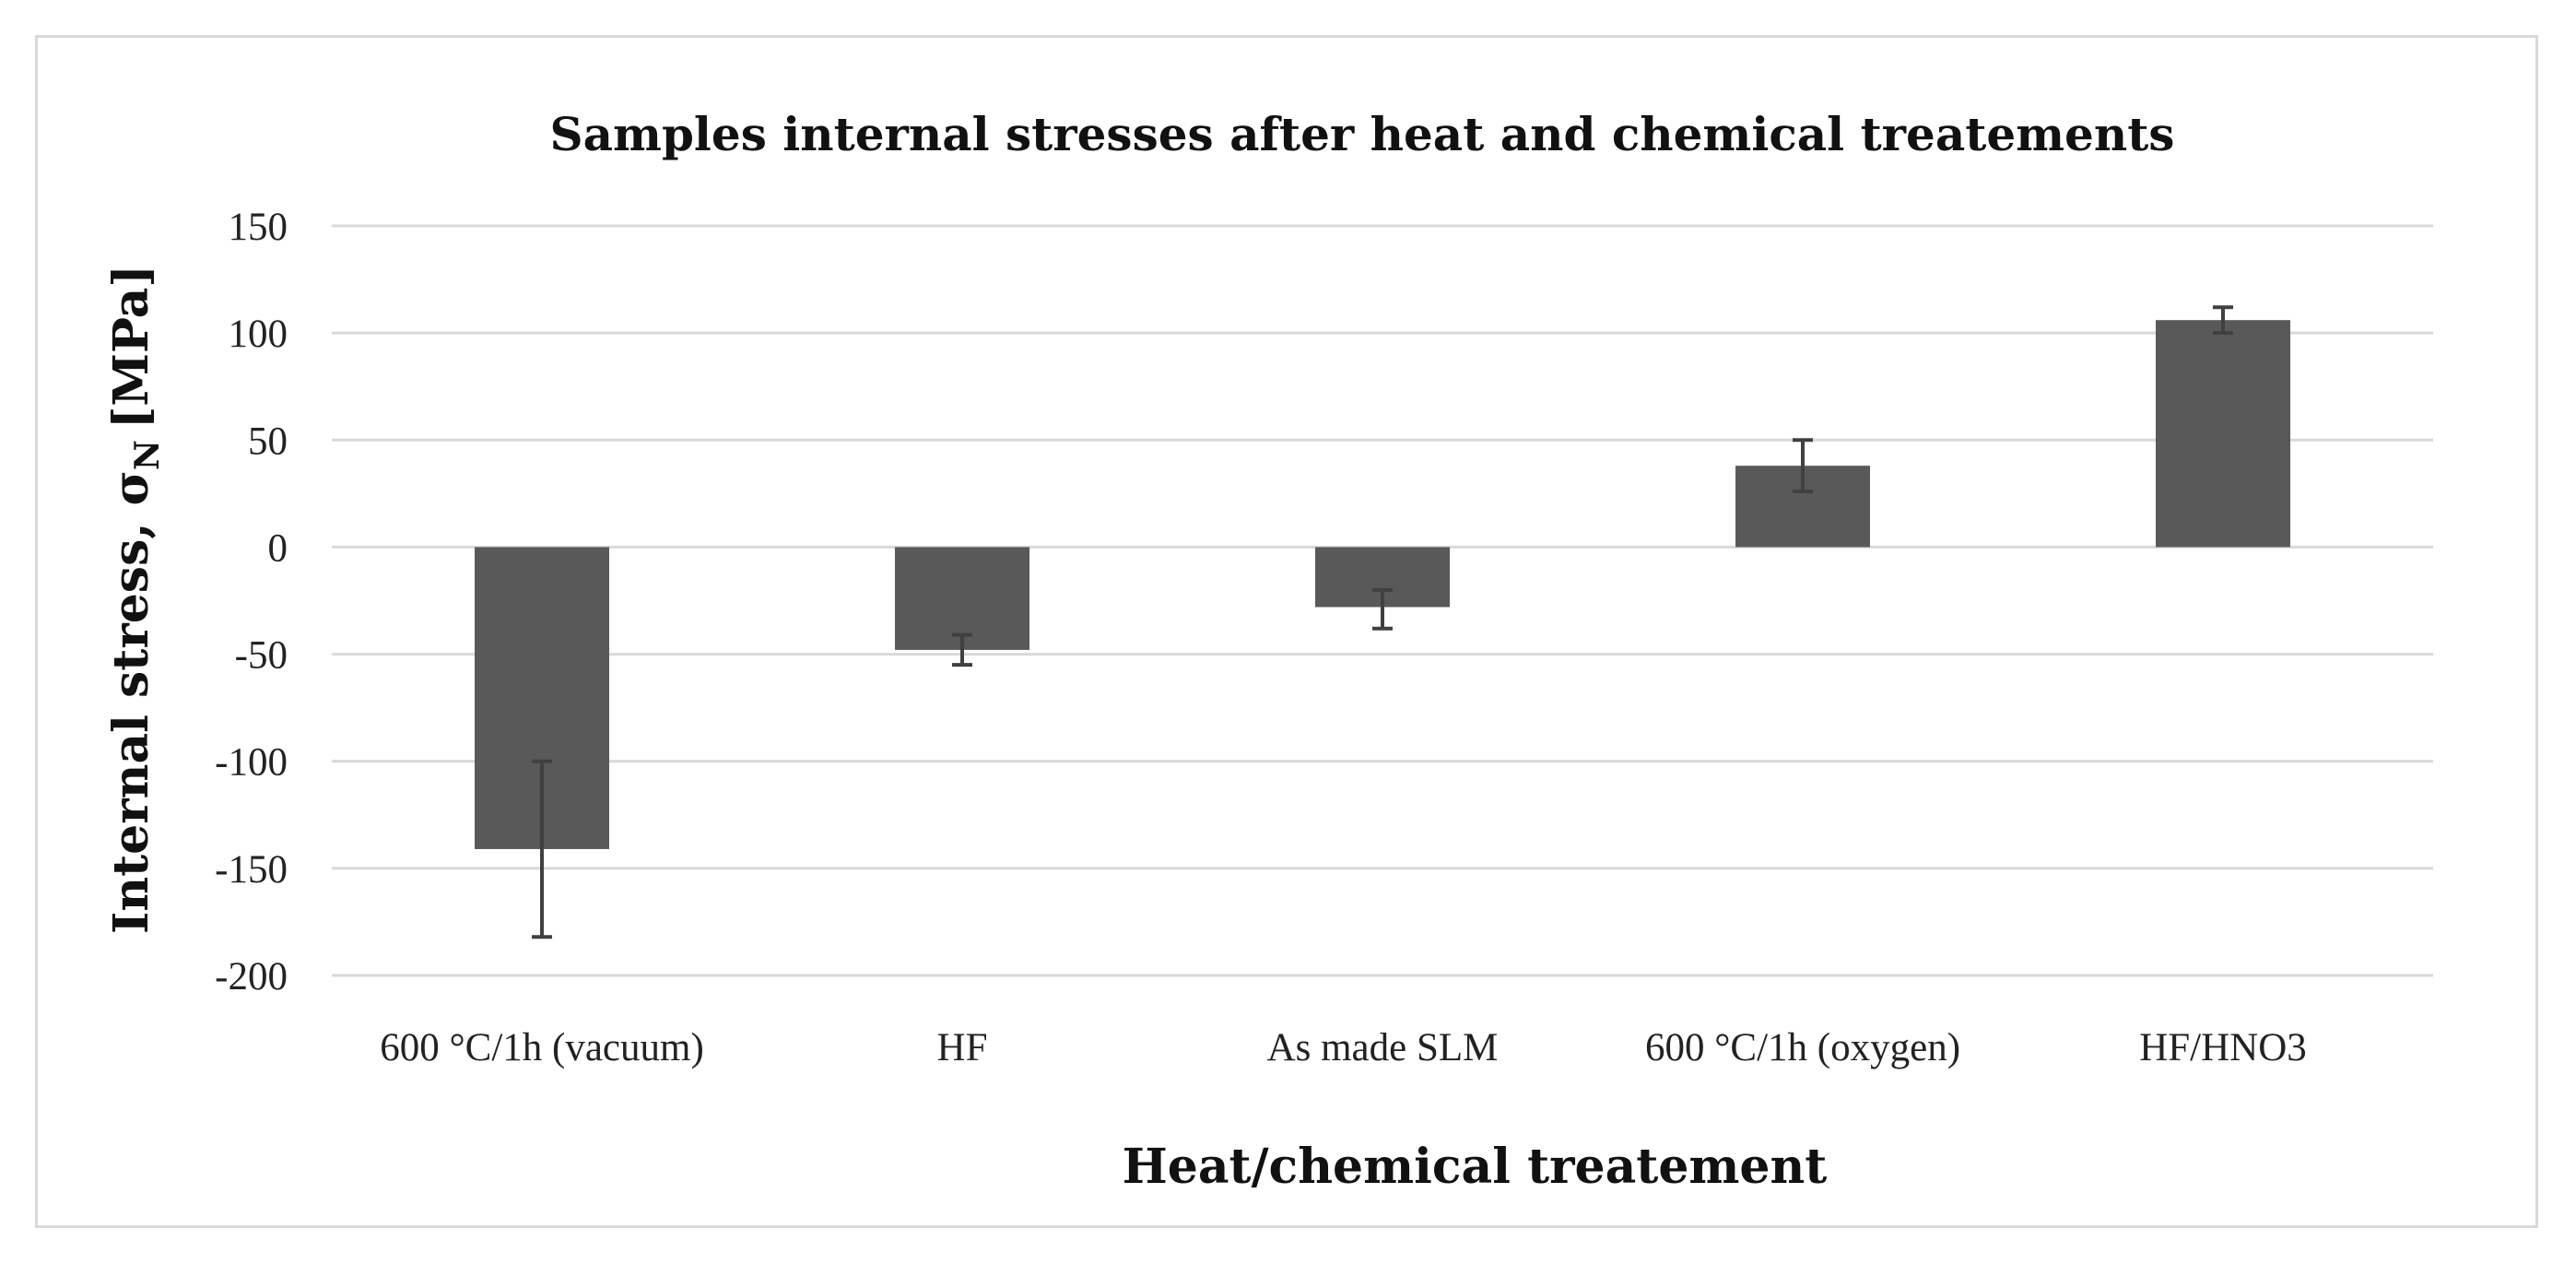 This screenshot has height=1264, width=2576. Describe the element at coordinates (251, 976) in the screenshot. I see `y-tick-label: -200` at that location.